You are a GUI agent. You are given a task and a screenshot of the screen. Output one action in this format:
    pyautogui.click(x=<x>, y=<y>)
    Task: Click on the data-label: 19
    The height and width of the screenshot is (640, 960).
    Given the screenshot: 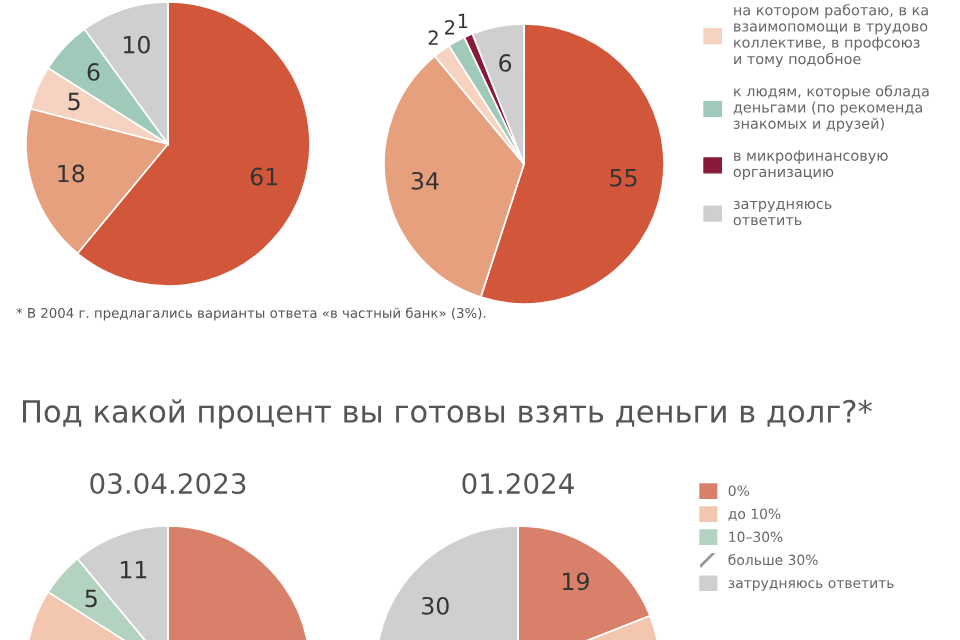 What is the action you would take?
    pyautogui.click(x=576, y=581)
    